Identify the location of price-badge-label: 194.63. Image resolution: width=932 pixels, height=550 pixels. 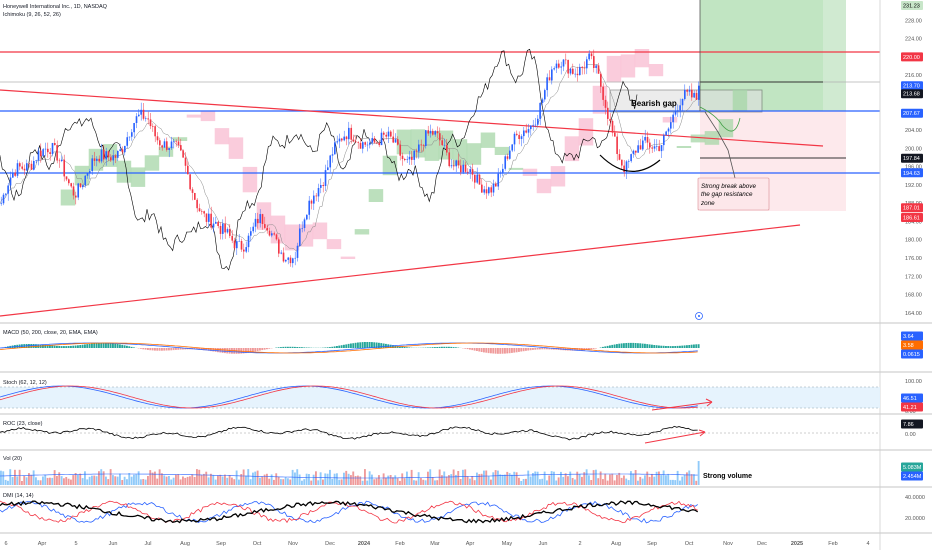
(911, 174).